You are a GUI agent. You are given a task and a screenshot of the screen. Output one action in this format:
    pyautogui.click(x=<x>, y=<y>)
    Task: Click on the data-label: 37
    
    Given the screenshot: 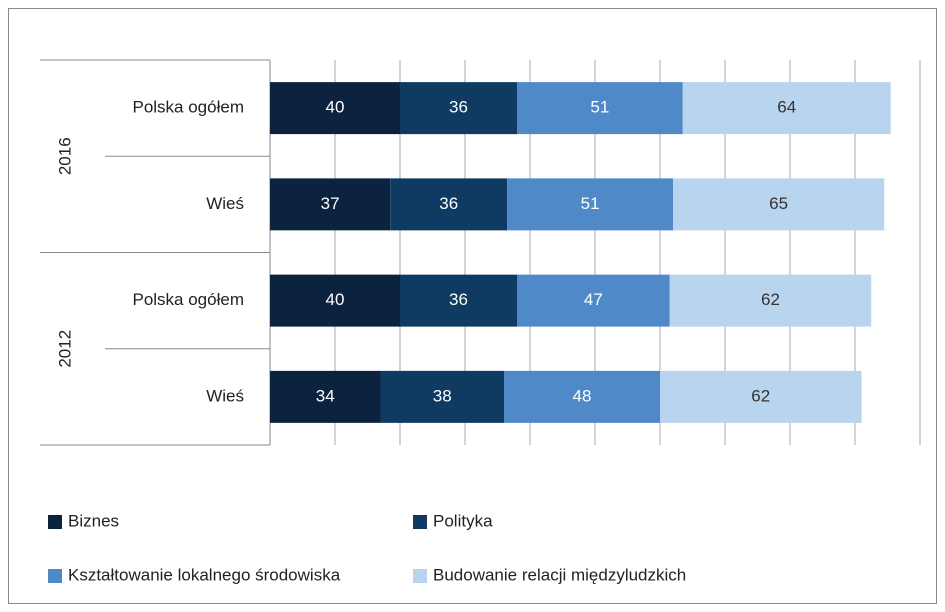 What is the action you would take?
    pyautogui.click(x=330, y=203)
    